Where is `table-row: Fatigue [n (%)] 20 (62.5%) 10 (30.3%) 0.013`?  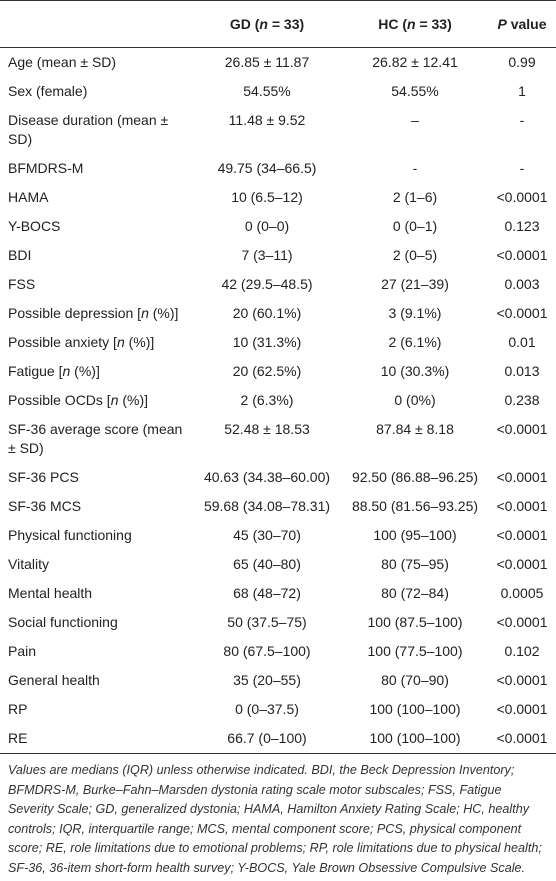 table-row: Fatigue [n (%)] 20 (62.5%) 10 (30.3%) 0.013 is located at coordinates (278, 371).